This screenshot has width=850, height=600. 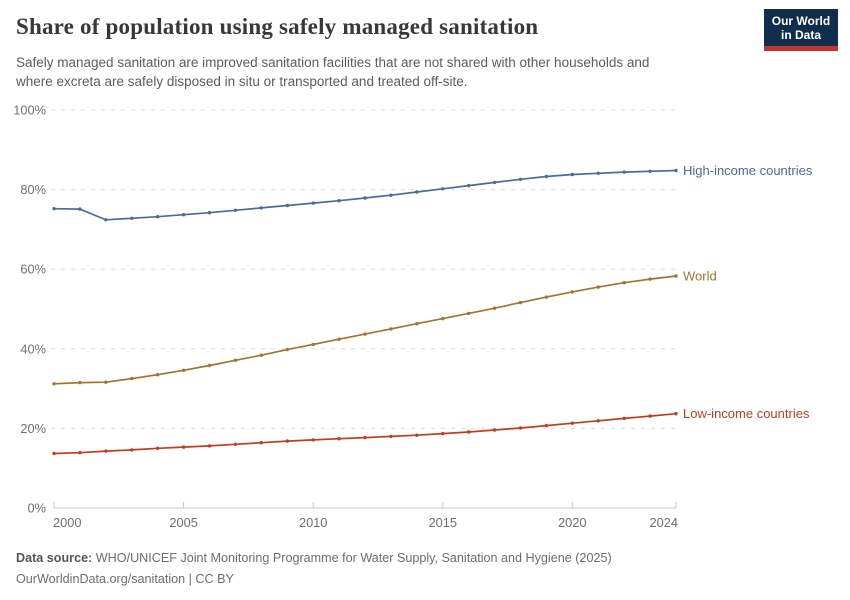 I want to click on y-tick-label: 40%, so click(x=33, y=348).